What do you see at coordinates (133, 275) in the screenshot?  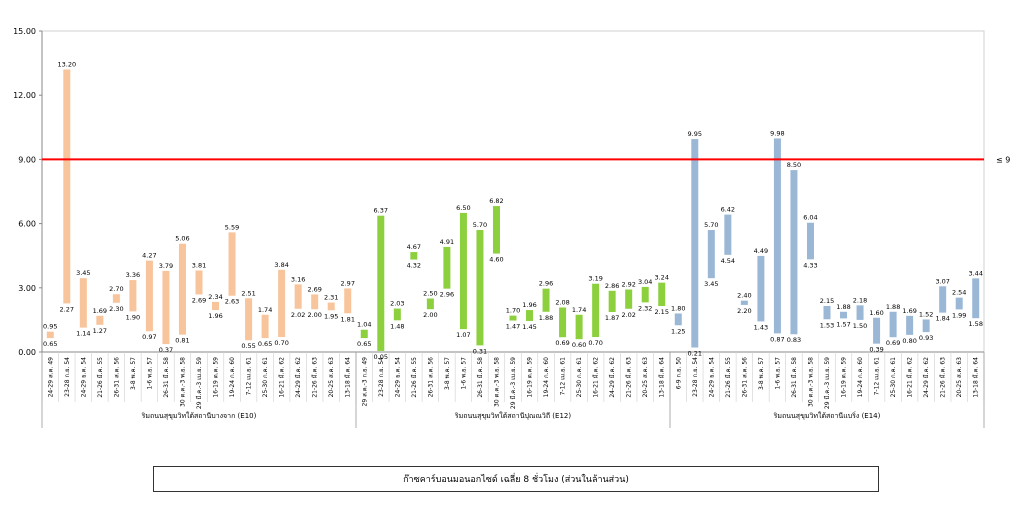 I see `high-value-label: 3.36` at bounding box center [133, 275].